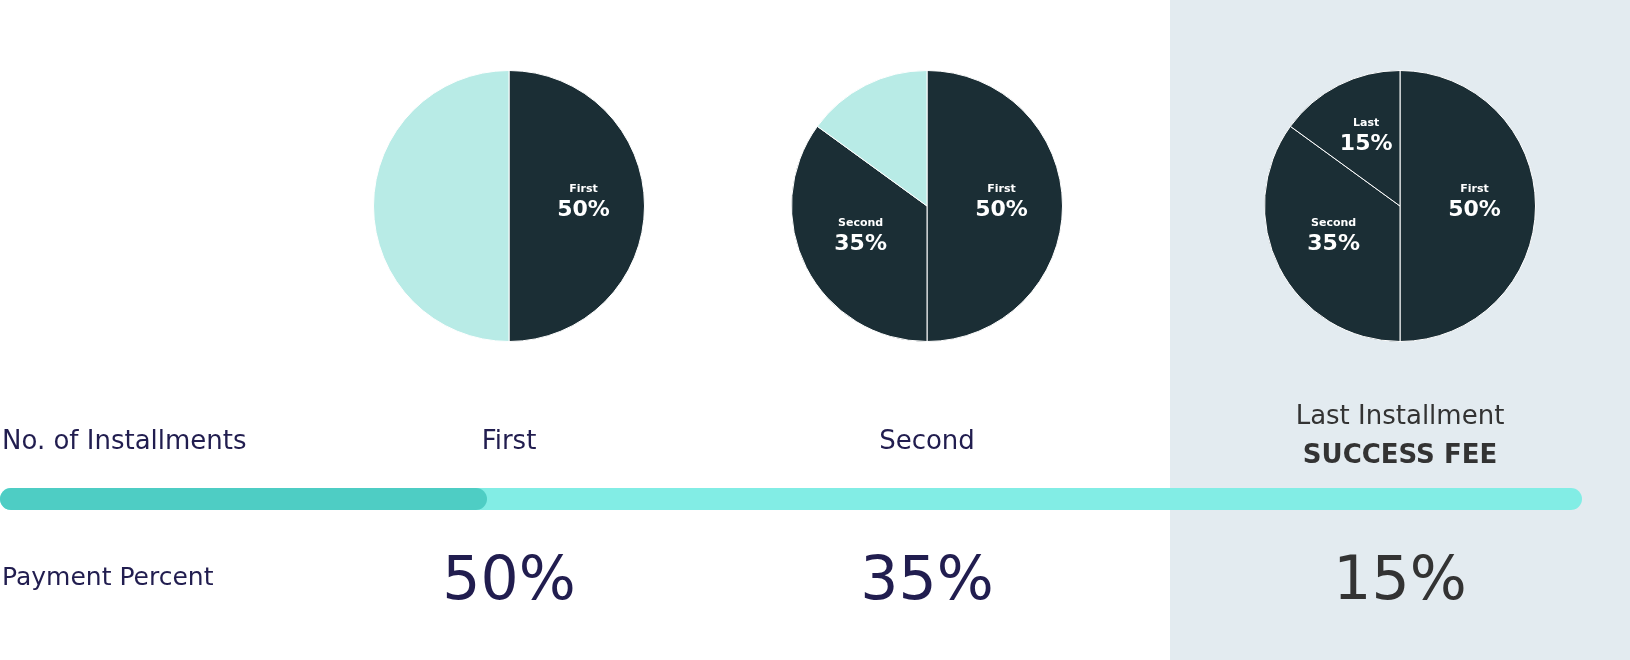 Image resolution: width=1630 pixels, height=660 pixels. I want to click on text: 50%, so click(509, 578).